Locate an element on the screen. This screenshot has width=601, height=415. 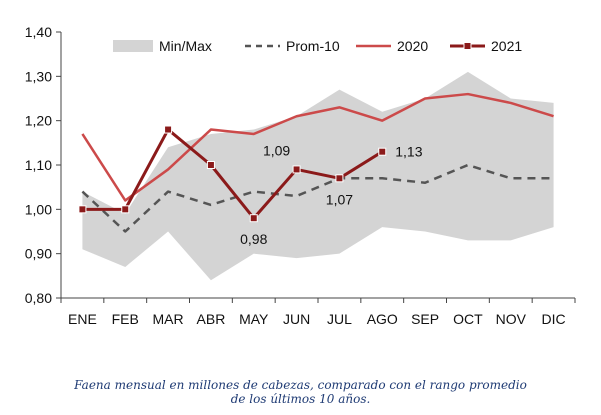
caption-line-2: de los últimos 10 años. is located at coordinates (300, 399).